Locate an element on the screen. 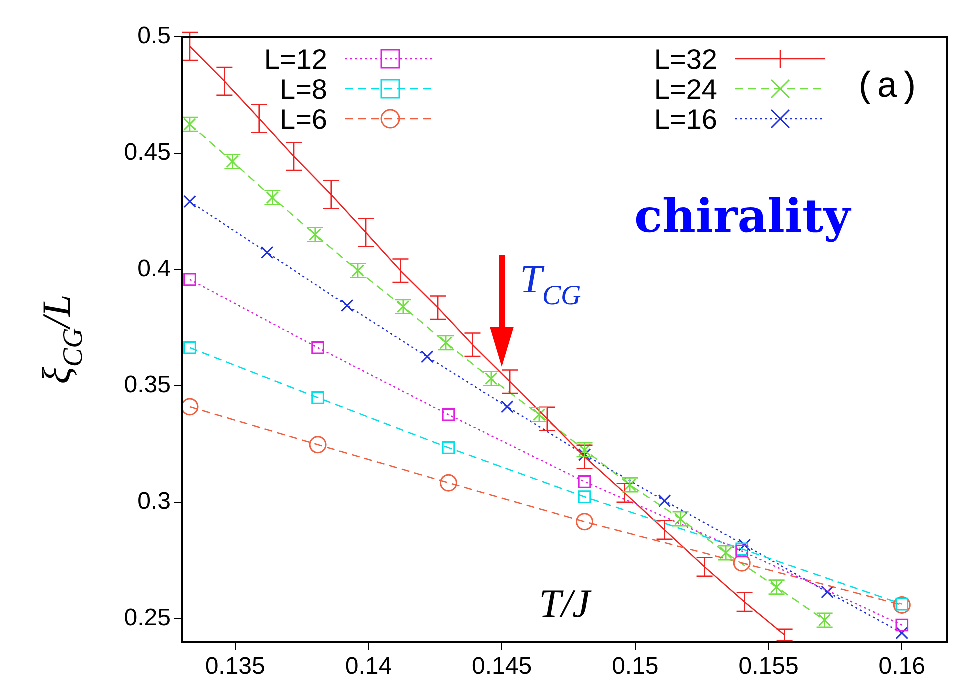 This screenshot has height=691, width=957. x-tick-label: 0.135 is located at coordinates (235, 666).